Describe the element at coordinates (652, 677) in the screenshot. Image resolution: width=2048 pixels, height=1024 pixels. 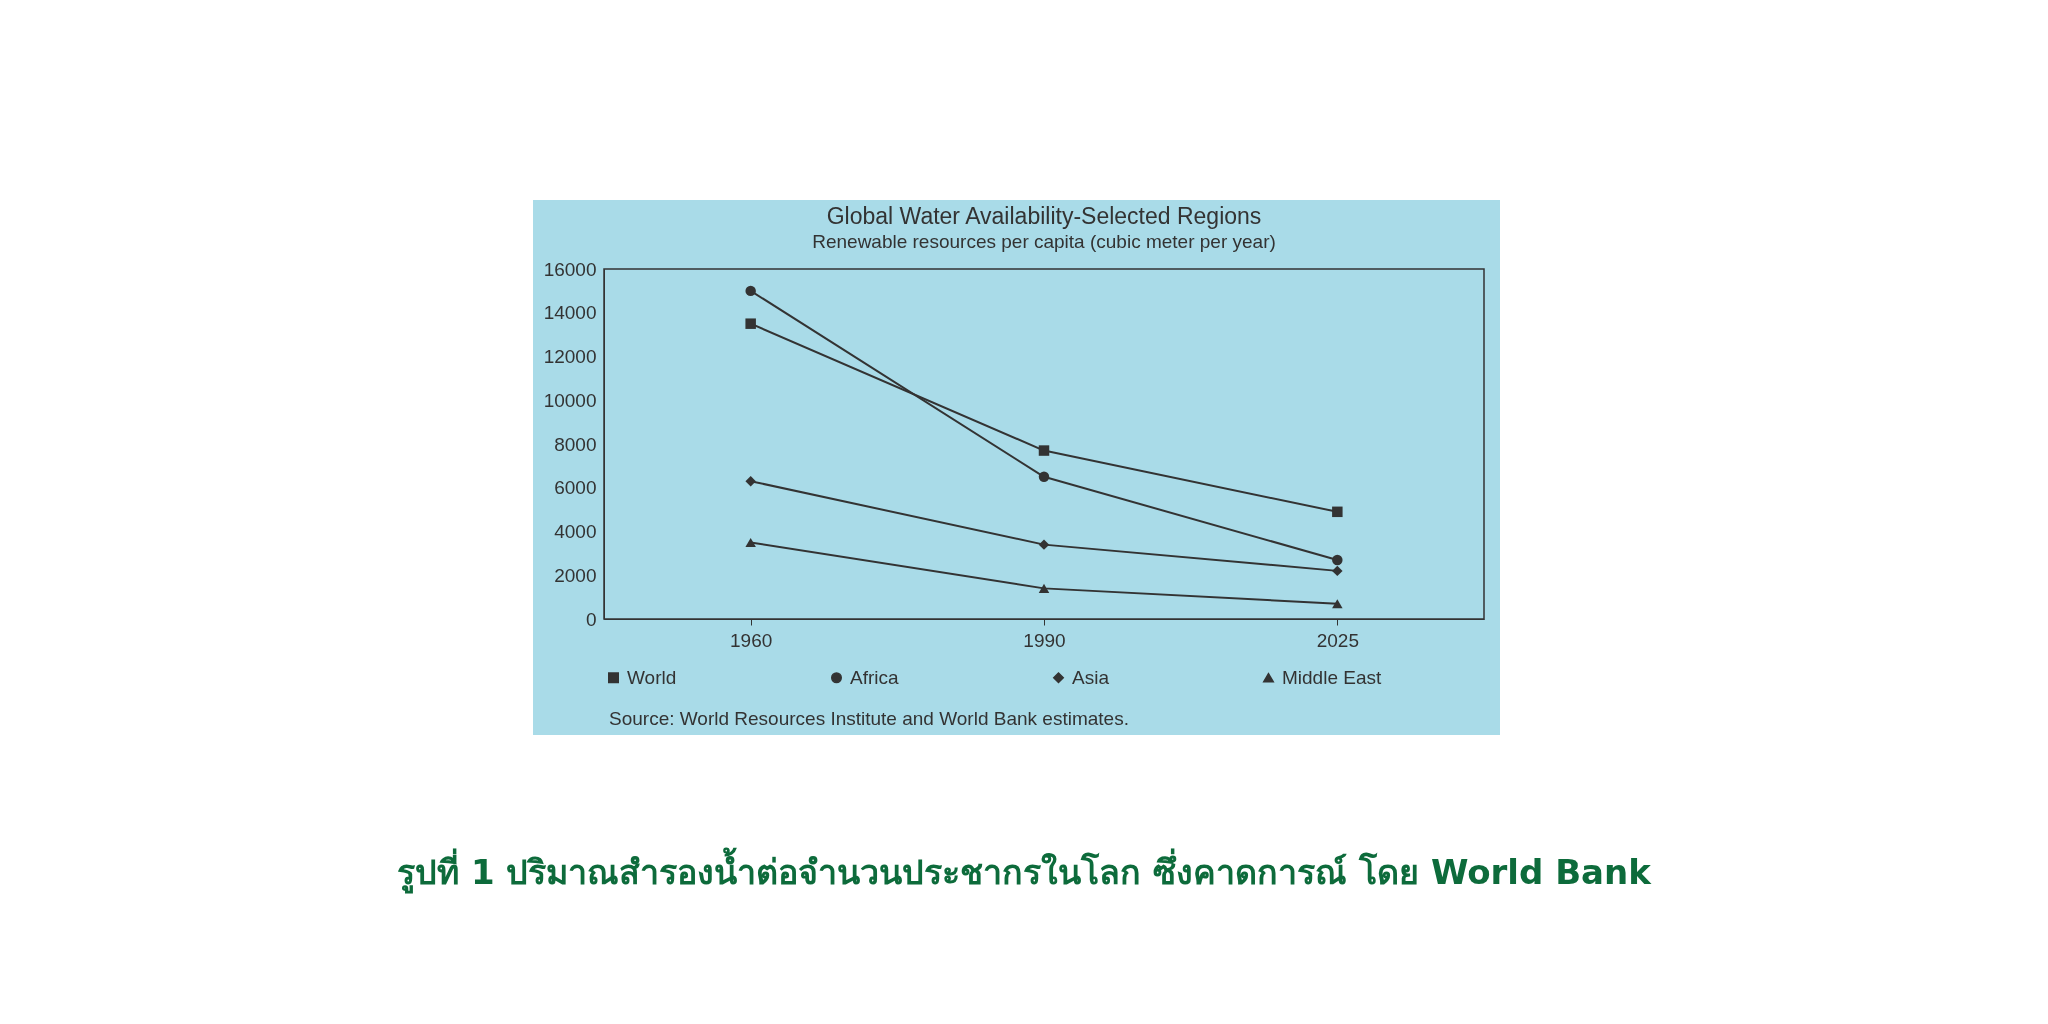
I see `legend-label: World` at that location.